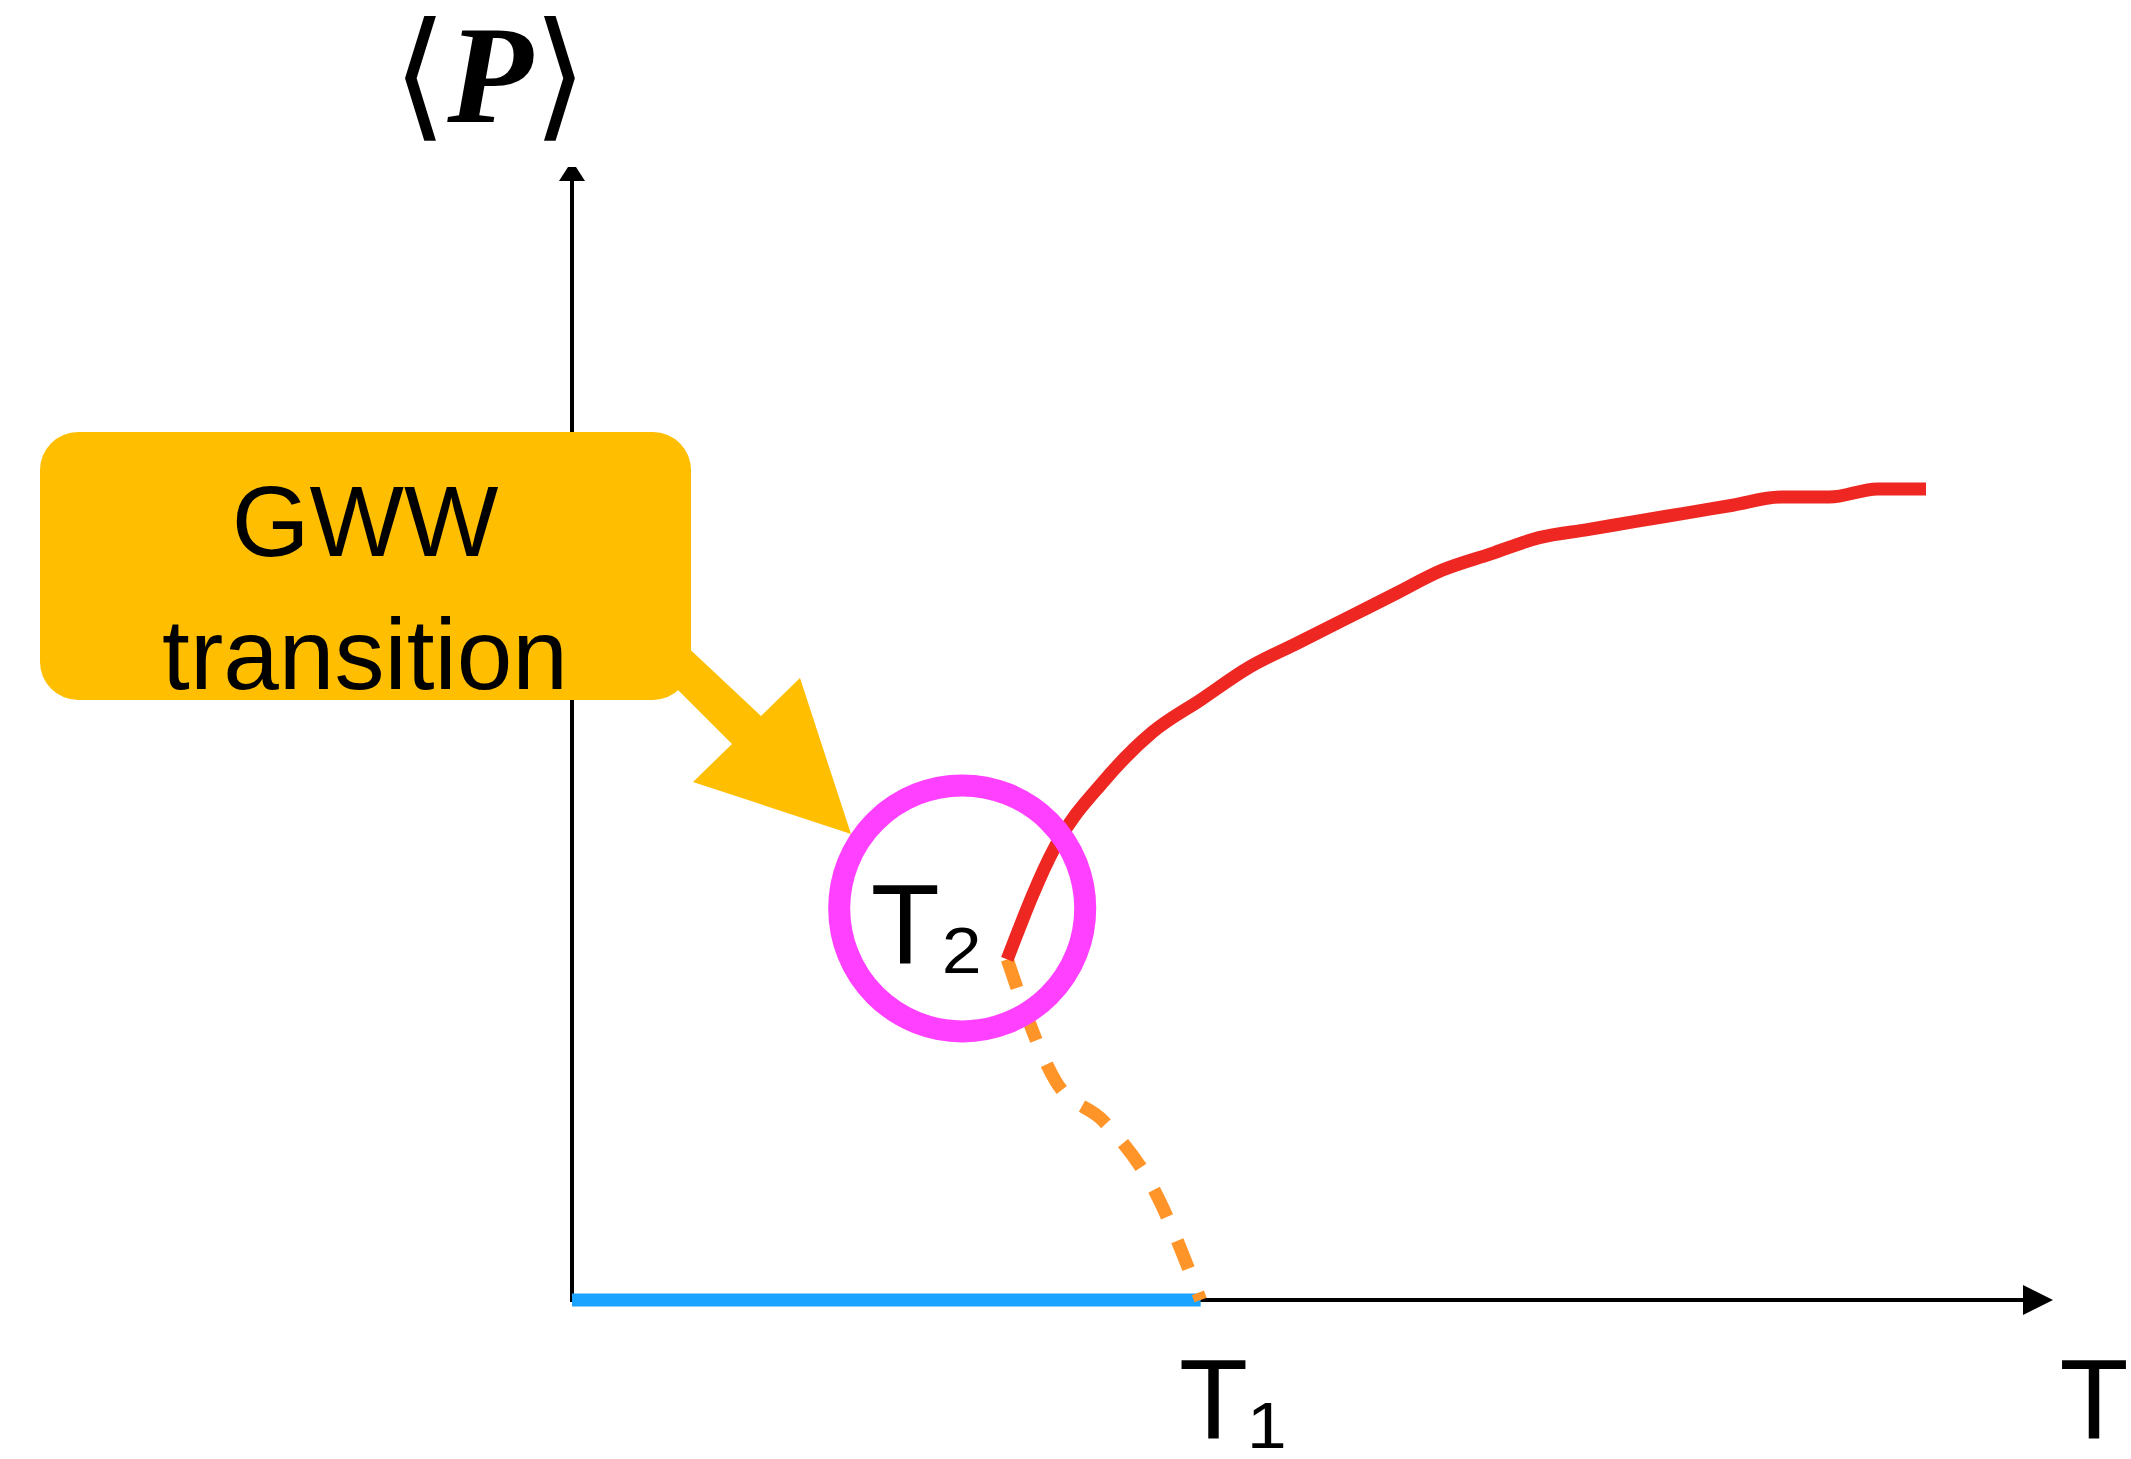  What do you see at coordinates (927, 924) in the screenshot?
I see `annotation: T₂` at bounding box center [927, 924].